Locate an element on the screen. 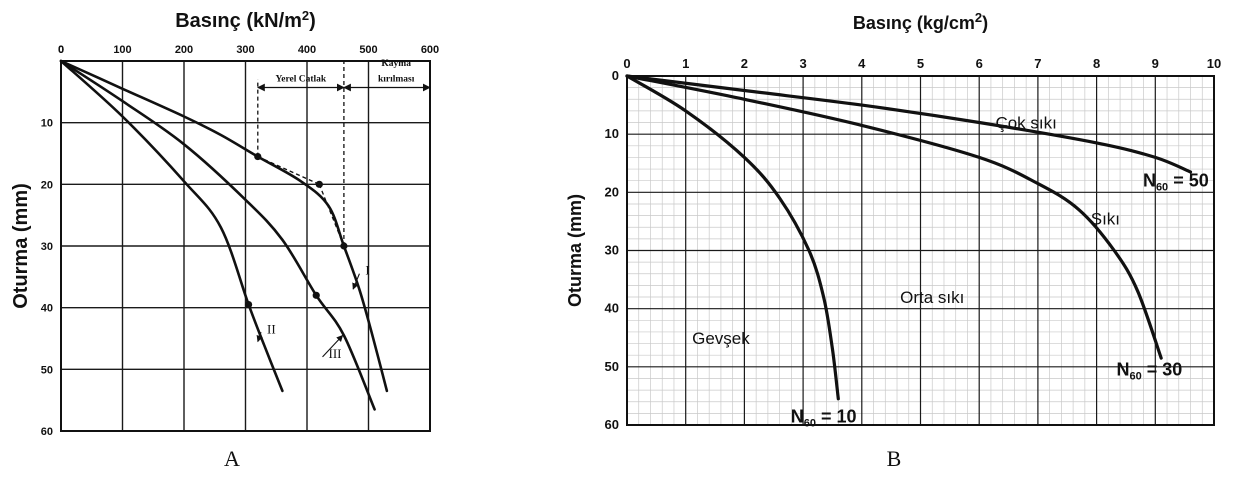 The height and width of the screenshot is (482, 1234). x-tick-label: 4 is located at coordinates (862, 63).